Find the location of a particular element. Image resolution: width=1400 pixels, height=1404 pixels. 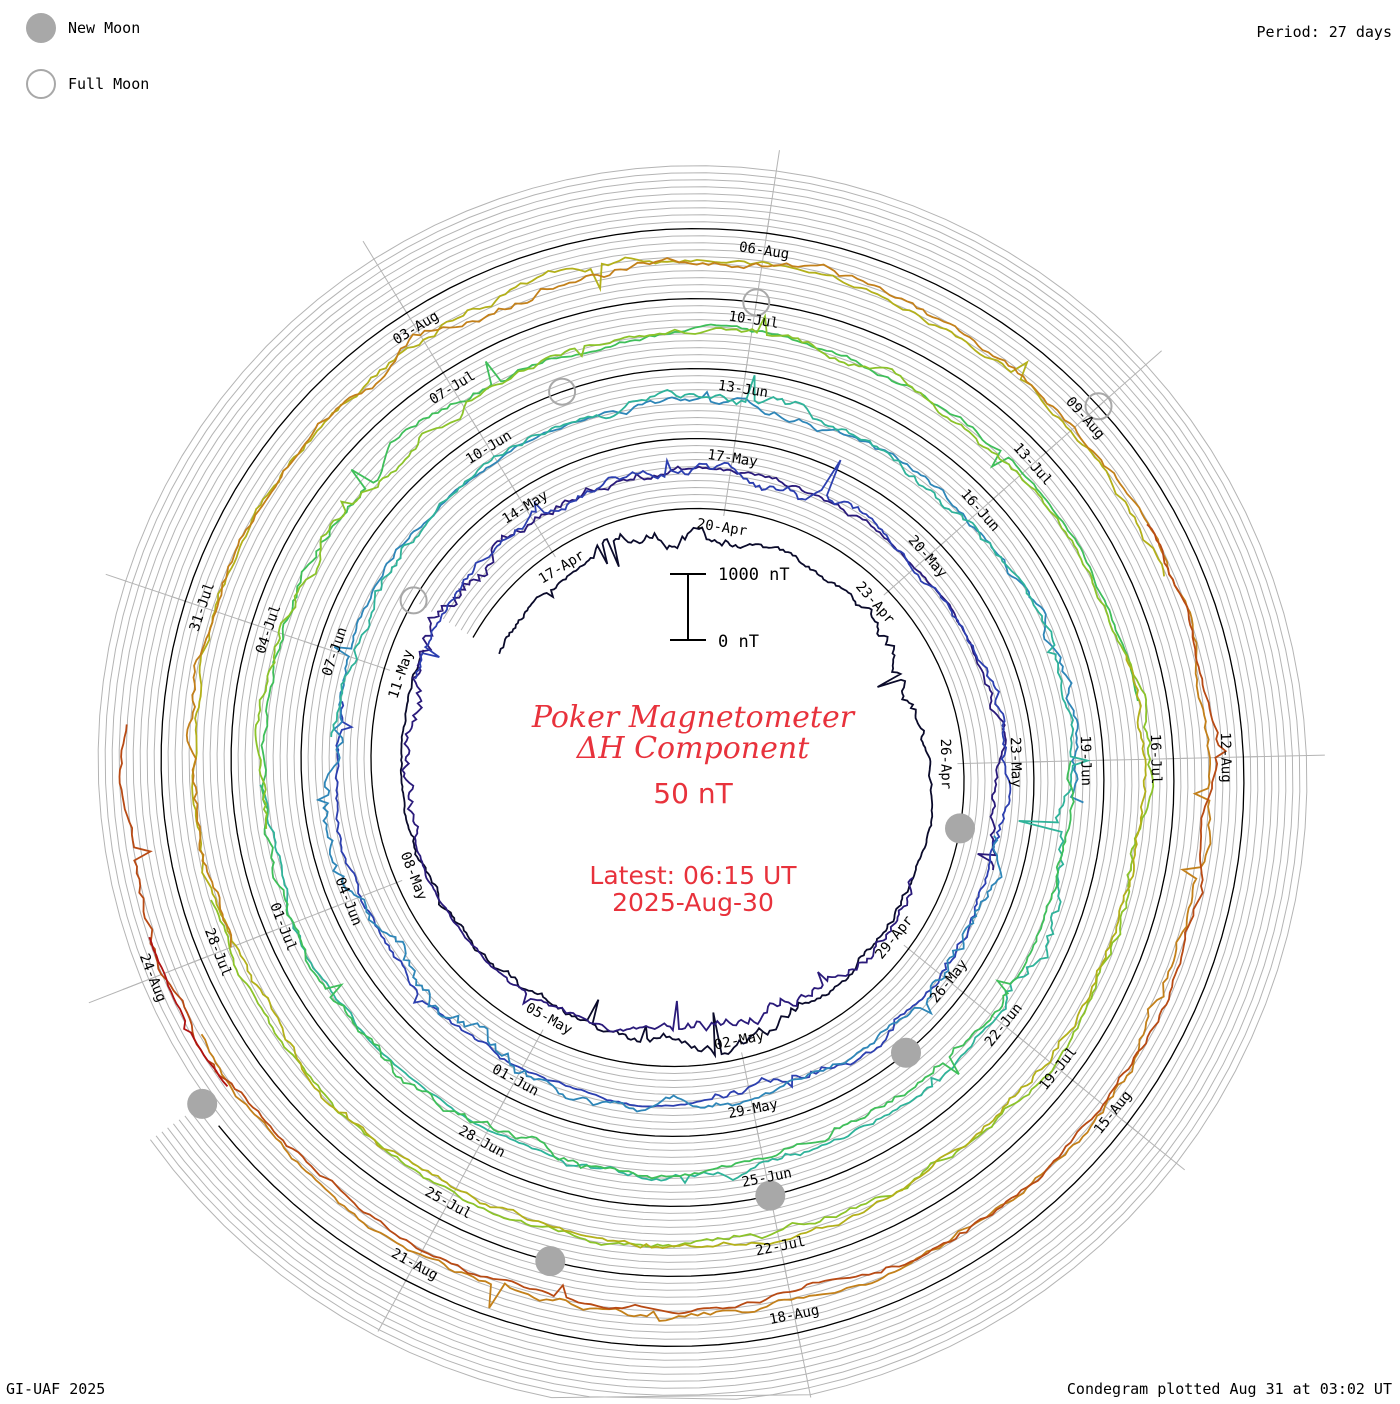

date-tick-label: 13-Jul is located at coordinates (1032, 464).